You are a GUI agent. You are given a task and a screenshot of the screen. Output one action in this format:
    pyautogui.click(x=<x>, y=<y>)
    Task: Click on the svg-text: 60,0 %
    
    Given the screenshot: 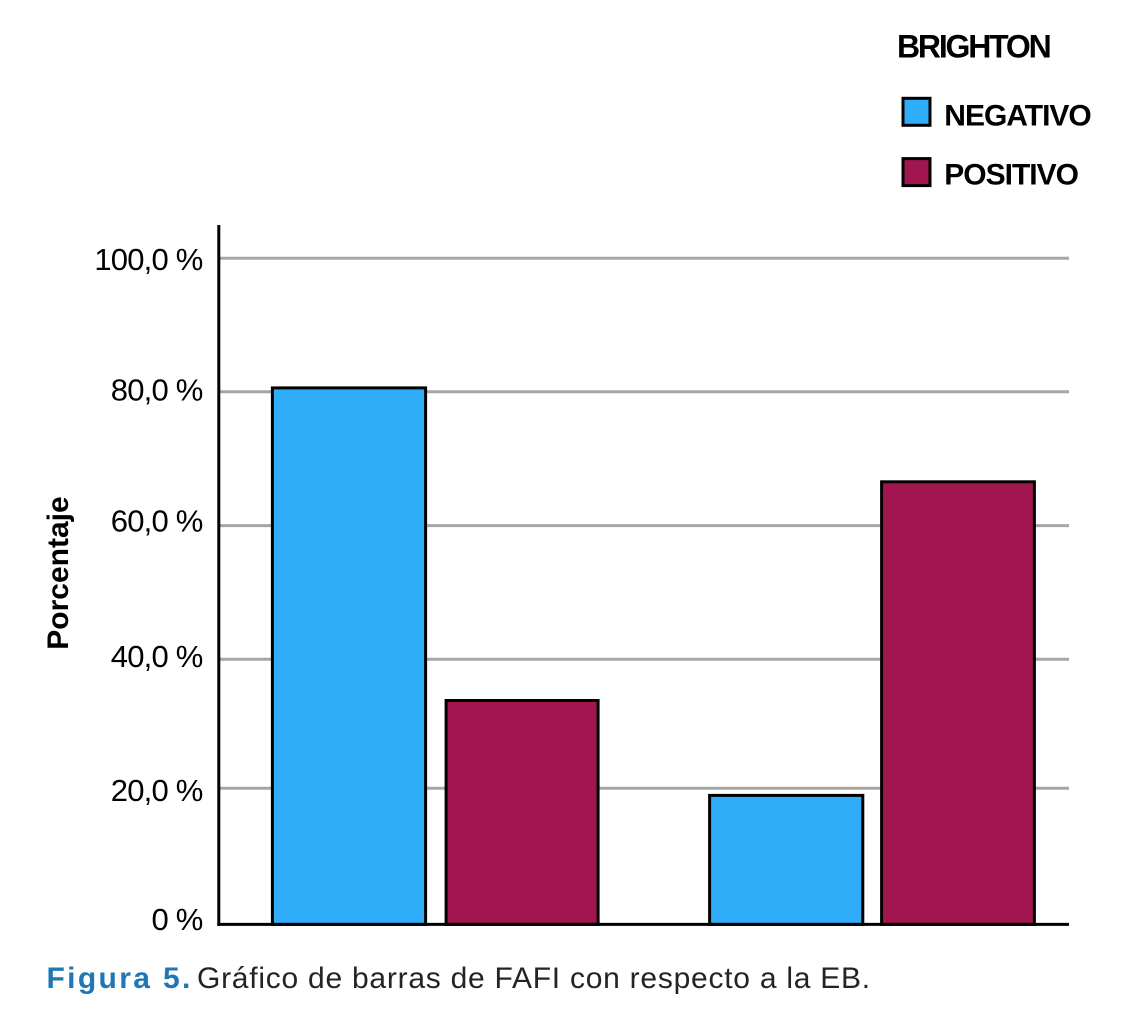 What is the action you would take?
    pyautogui.click(x=157, y=521)
    